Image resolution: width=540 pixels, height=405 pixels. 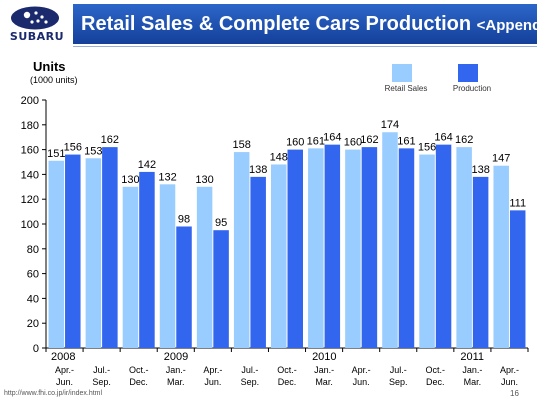 I want to click on y-tick-label: 160, so click(x=30, y=151).